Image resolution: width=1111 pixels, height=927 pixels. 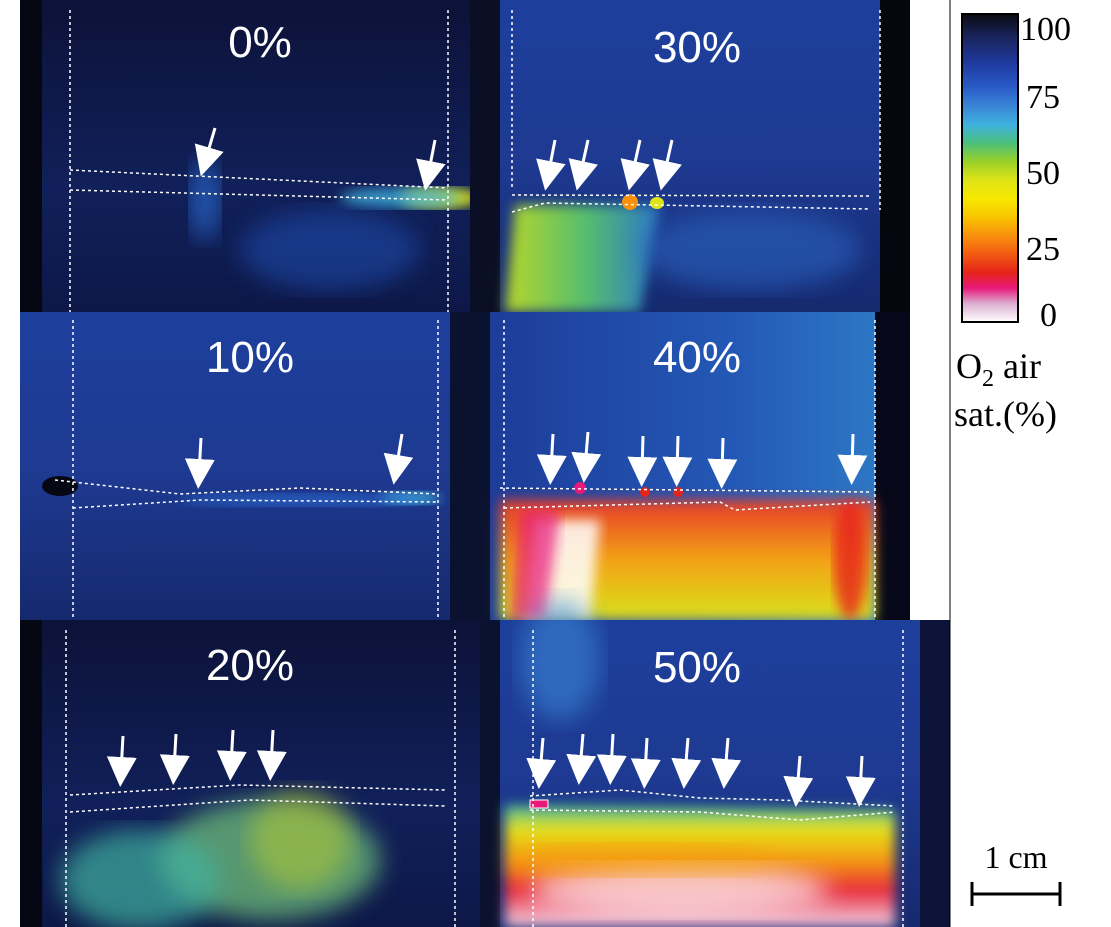 I want to click on panel-50: 50%, so click(x=715, y=763).